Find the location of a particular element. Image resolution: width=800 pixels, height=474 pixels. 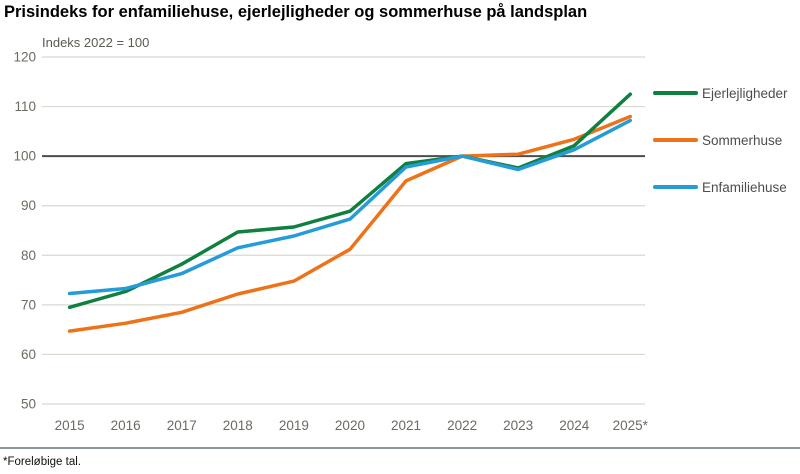

x-axis-tick-label: 2016 is located at coordinates (126, 425).